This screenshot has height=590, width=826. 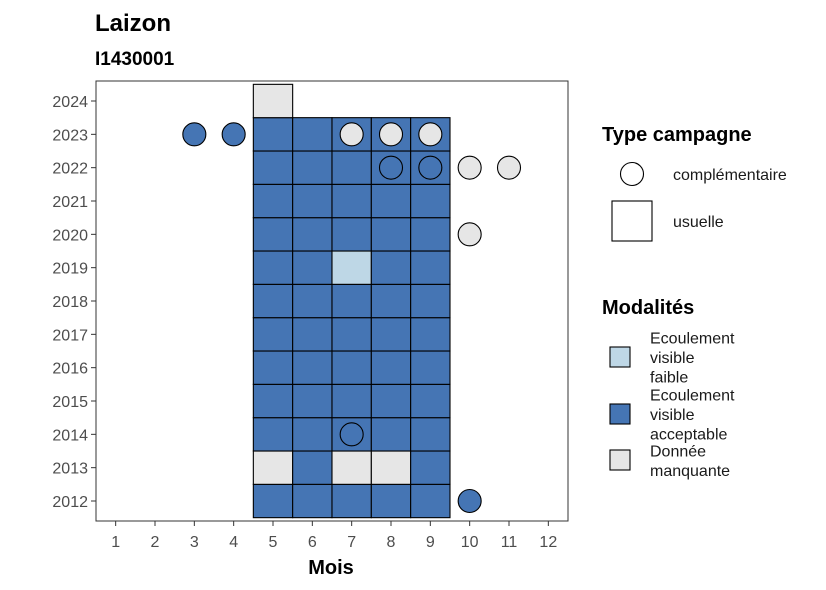 I want to click on y-tick-label: 2015, so click(x=70, y=402).